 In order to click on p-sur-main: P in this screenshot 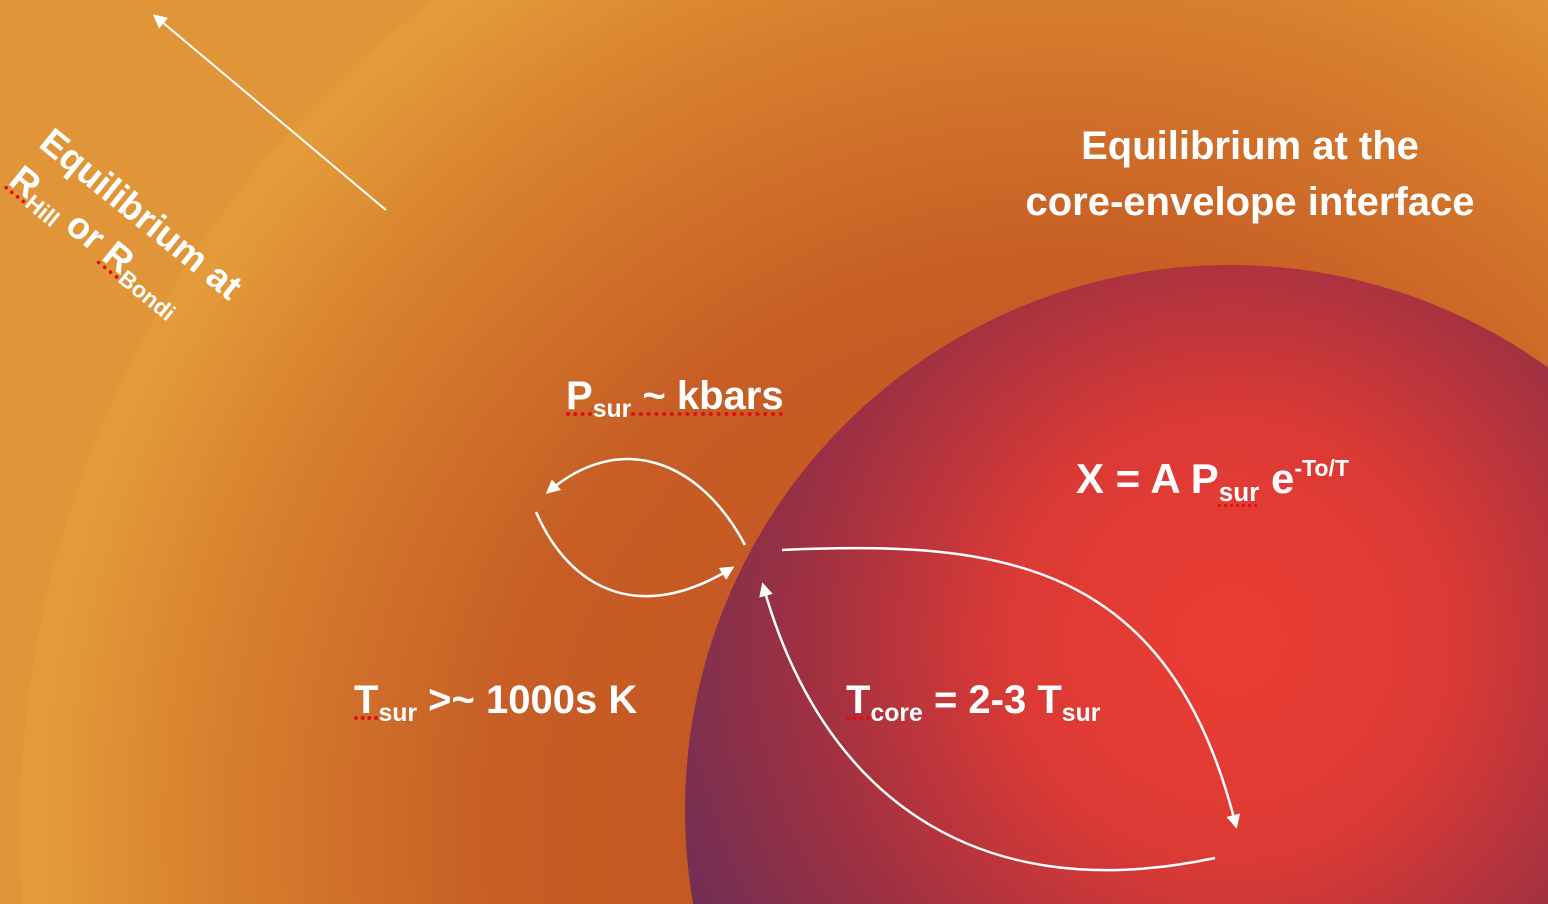, I will do `click(579, 396)`.